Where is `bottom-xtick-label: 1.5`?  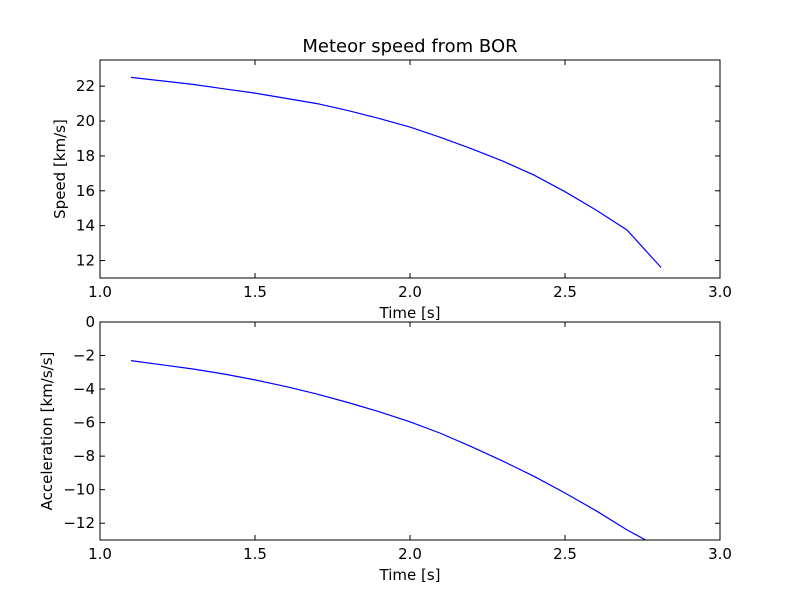 bottom-xtick-label: 1.5 is located at coordinates (255, 554).